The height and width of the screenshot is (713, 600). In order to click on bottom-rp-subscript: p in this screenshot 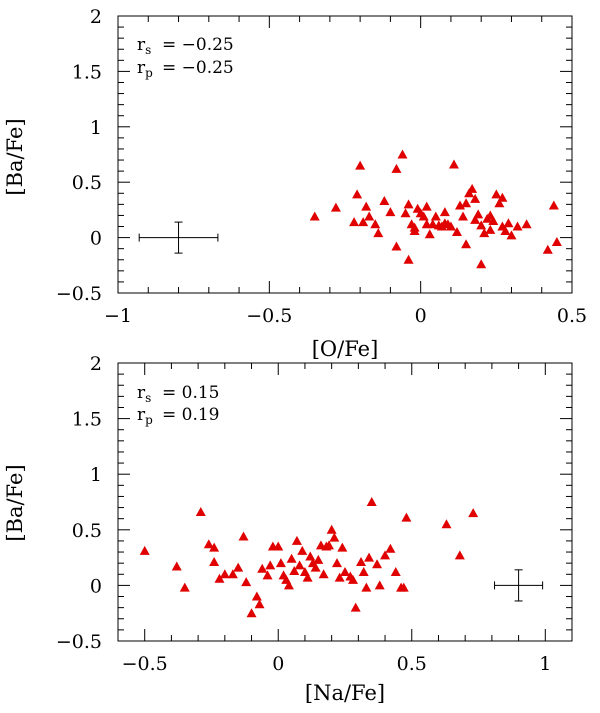, I will do `click(149, 420)`.